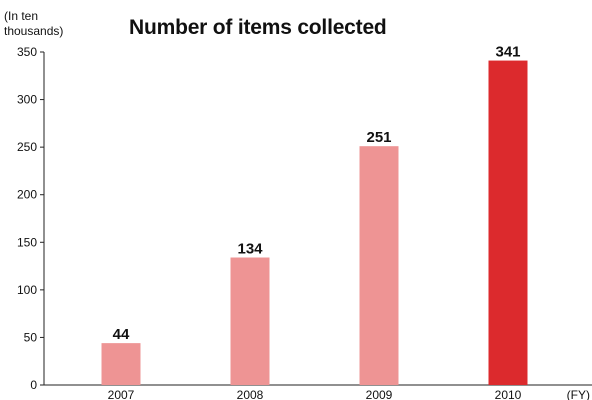 The width and height of the screenshot is (592, 400). Describe the element at coordinates (258, 27) in the screenshot. I see `chart-title: Number of items collected` at that location.